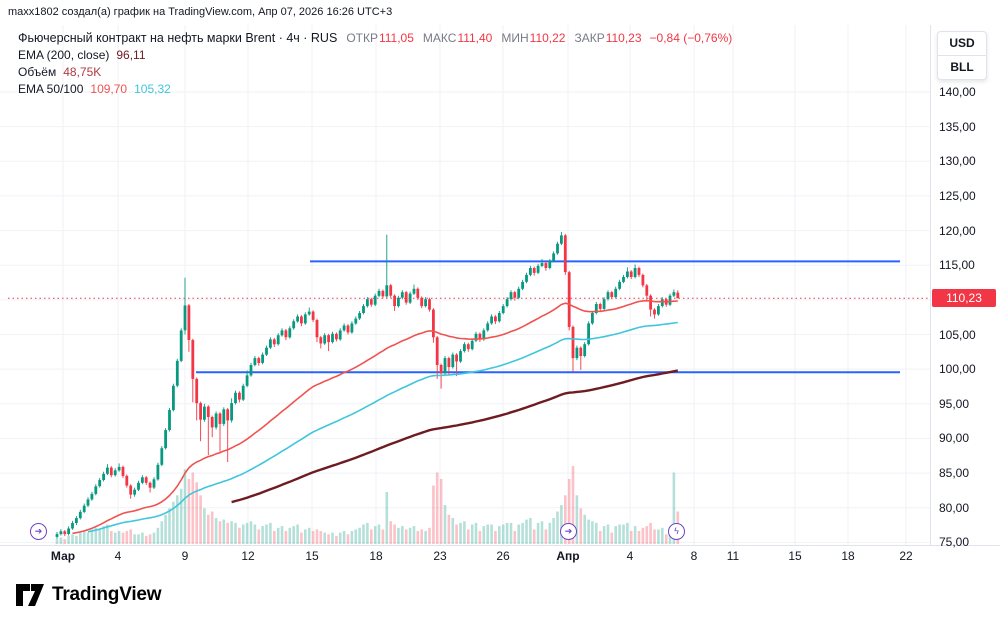 This screenshot has width=1000, height=629. I want to click on indicator-label: EMA (200, close), so click(64, 55).